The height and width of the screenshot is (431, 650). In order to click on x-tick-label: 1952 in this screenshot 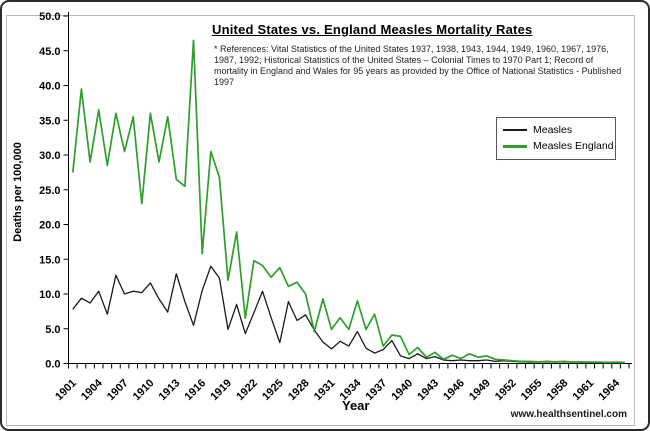, I will do `click(506, 390)`.